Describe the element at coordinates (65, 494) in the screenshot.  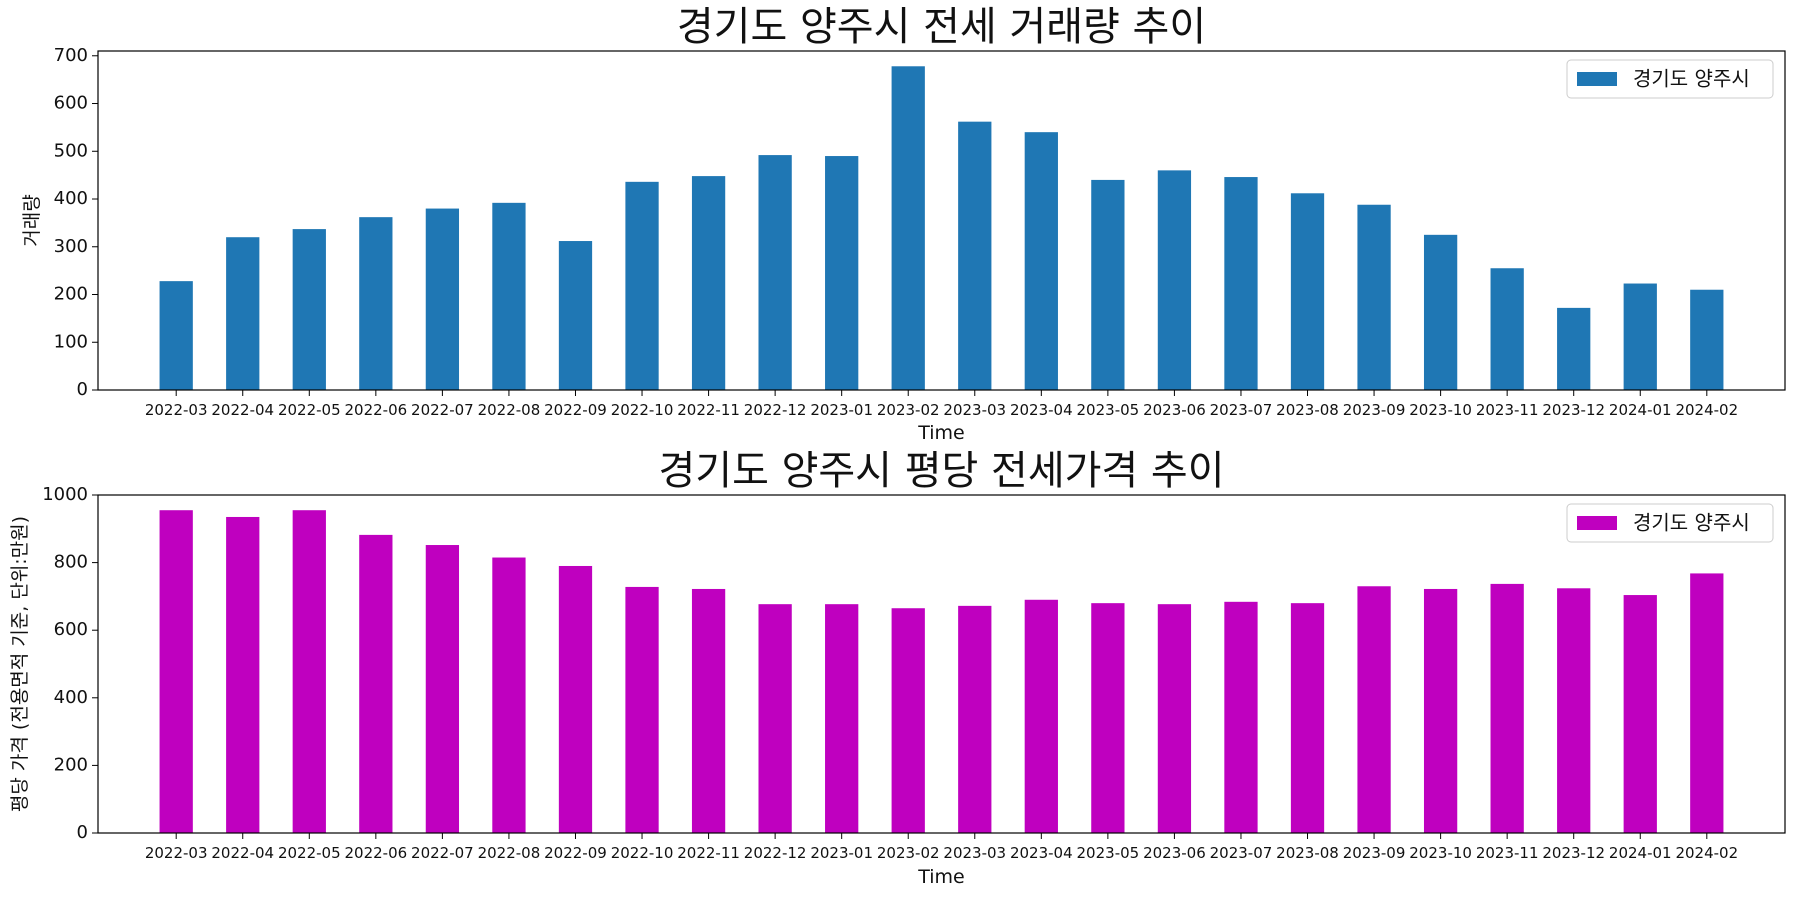
I see `ytick-label: 1000` at that location.